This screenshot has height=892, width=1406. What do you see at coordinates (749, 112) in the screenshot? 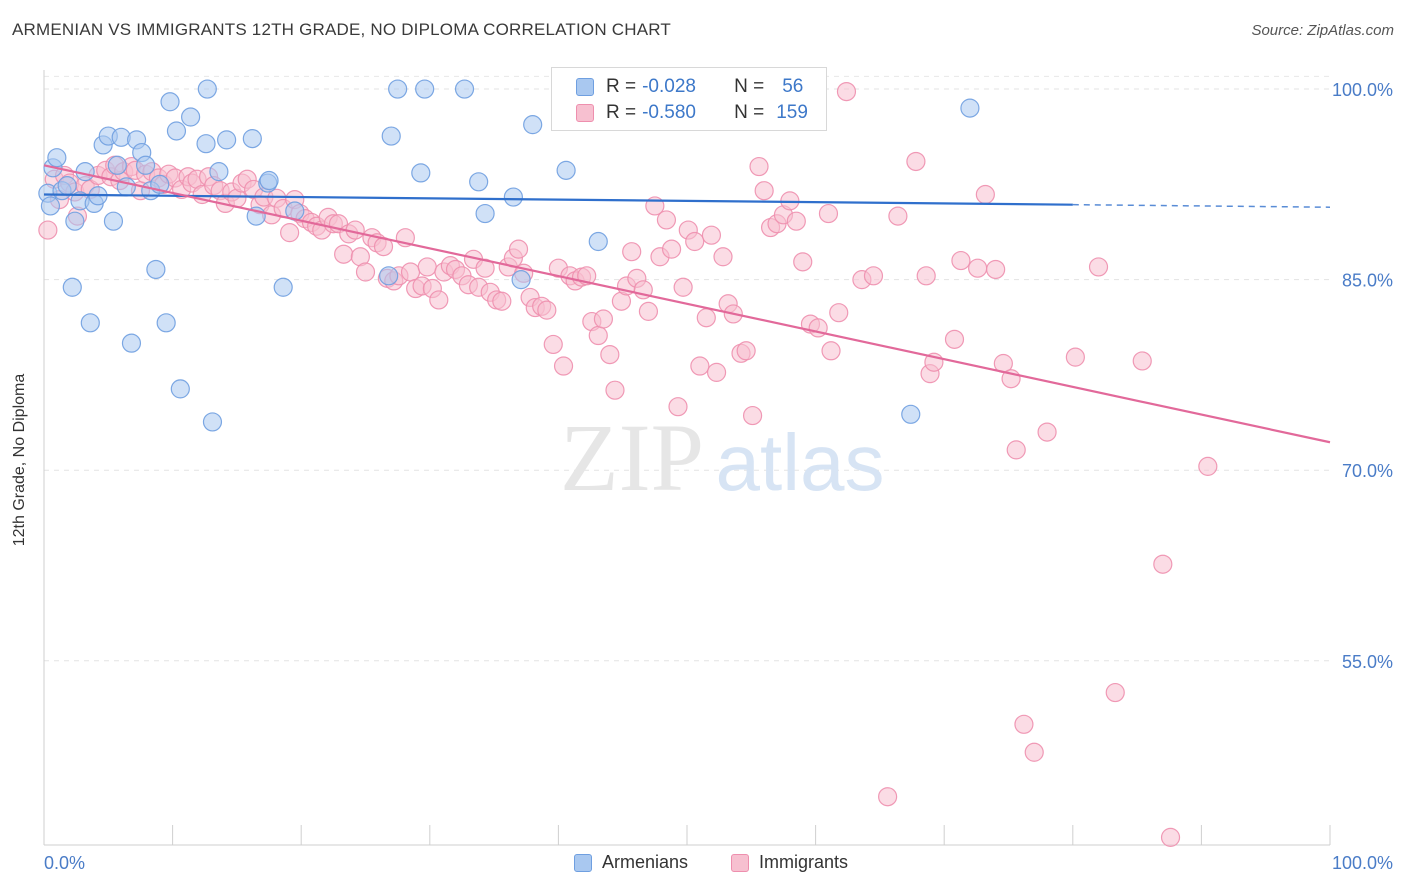
I see `legend-n-label: N =` at bounding box center [749, 112].